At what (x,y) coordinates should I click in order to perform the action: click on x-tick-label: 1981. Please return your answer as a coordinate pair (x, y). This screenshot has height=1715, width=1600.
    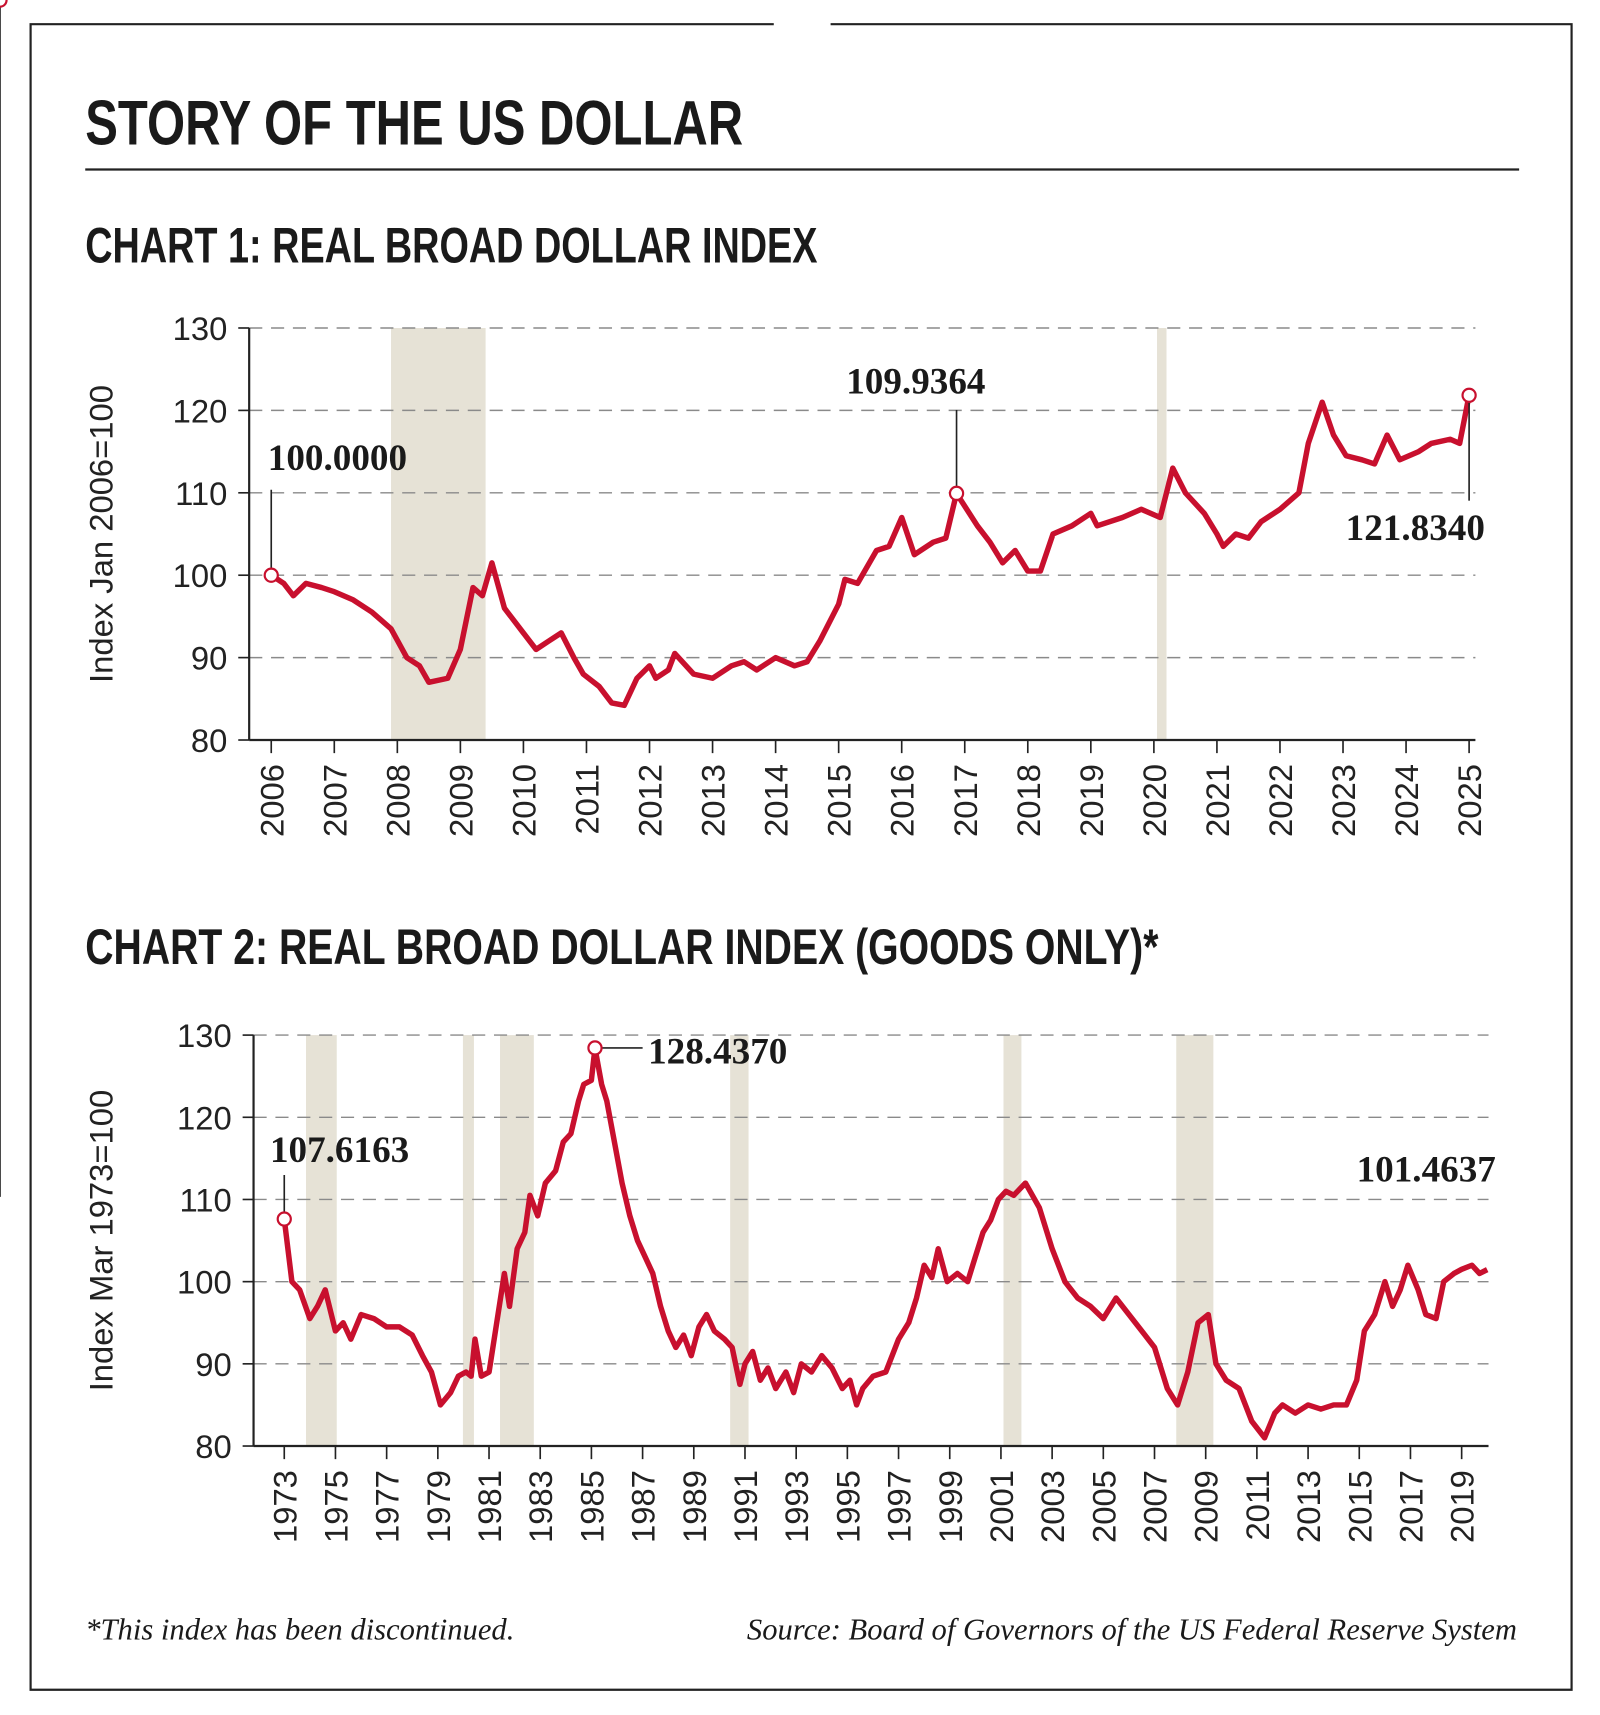
    Looking at the image, I should click on (489, 1506).